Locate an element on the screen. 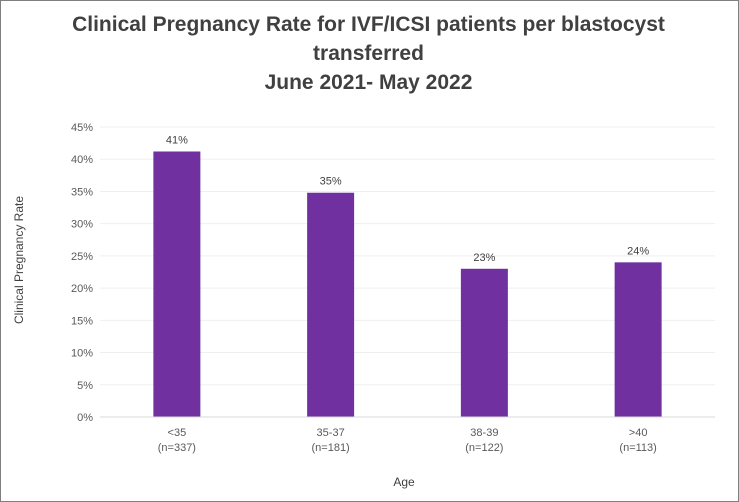 The height and width of the screenshot is (502, 739). y-tick-label: 0% is located at coordinates (85, 418).